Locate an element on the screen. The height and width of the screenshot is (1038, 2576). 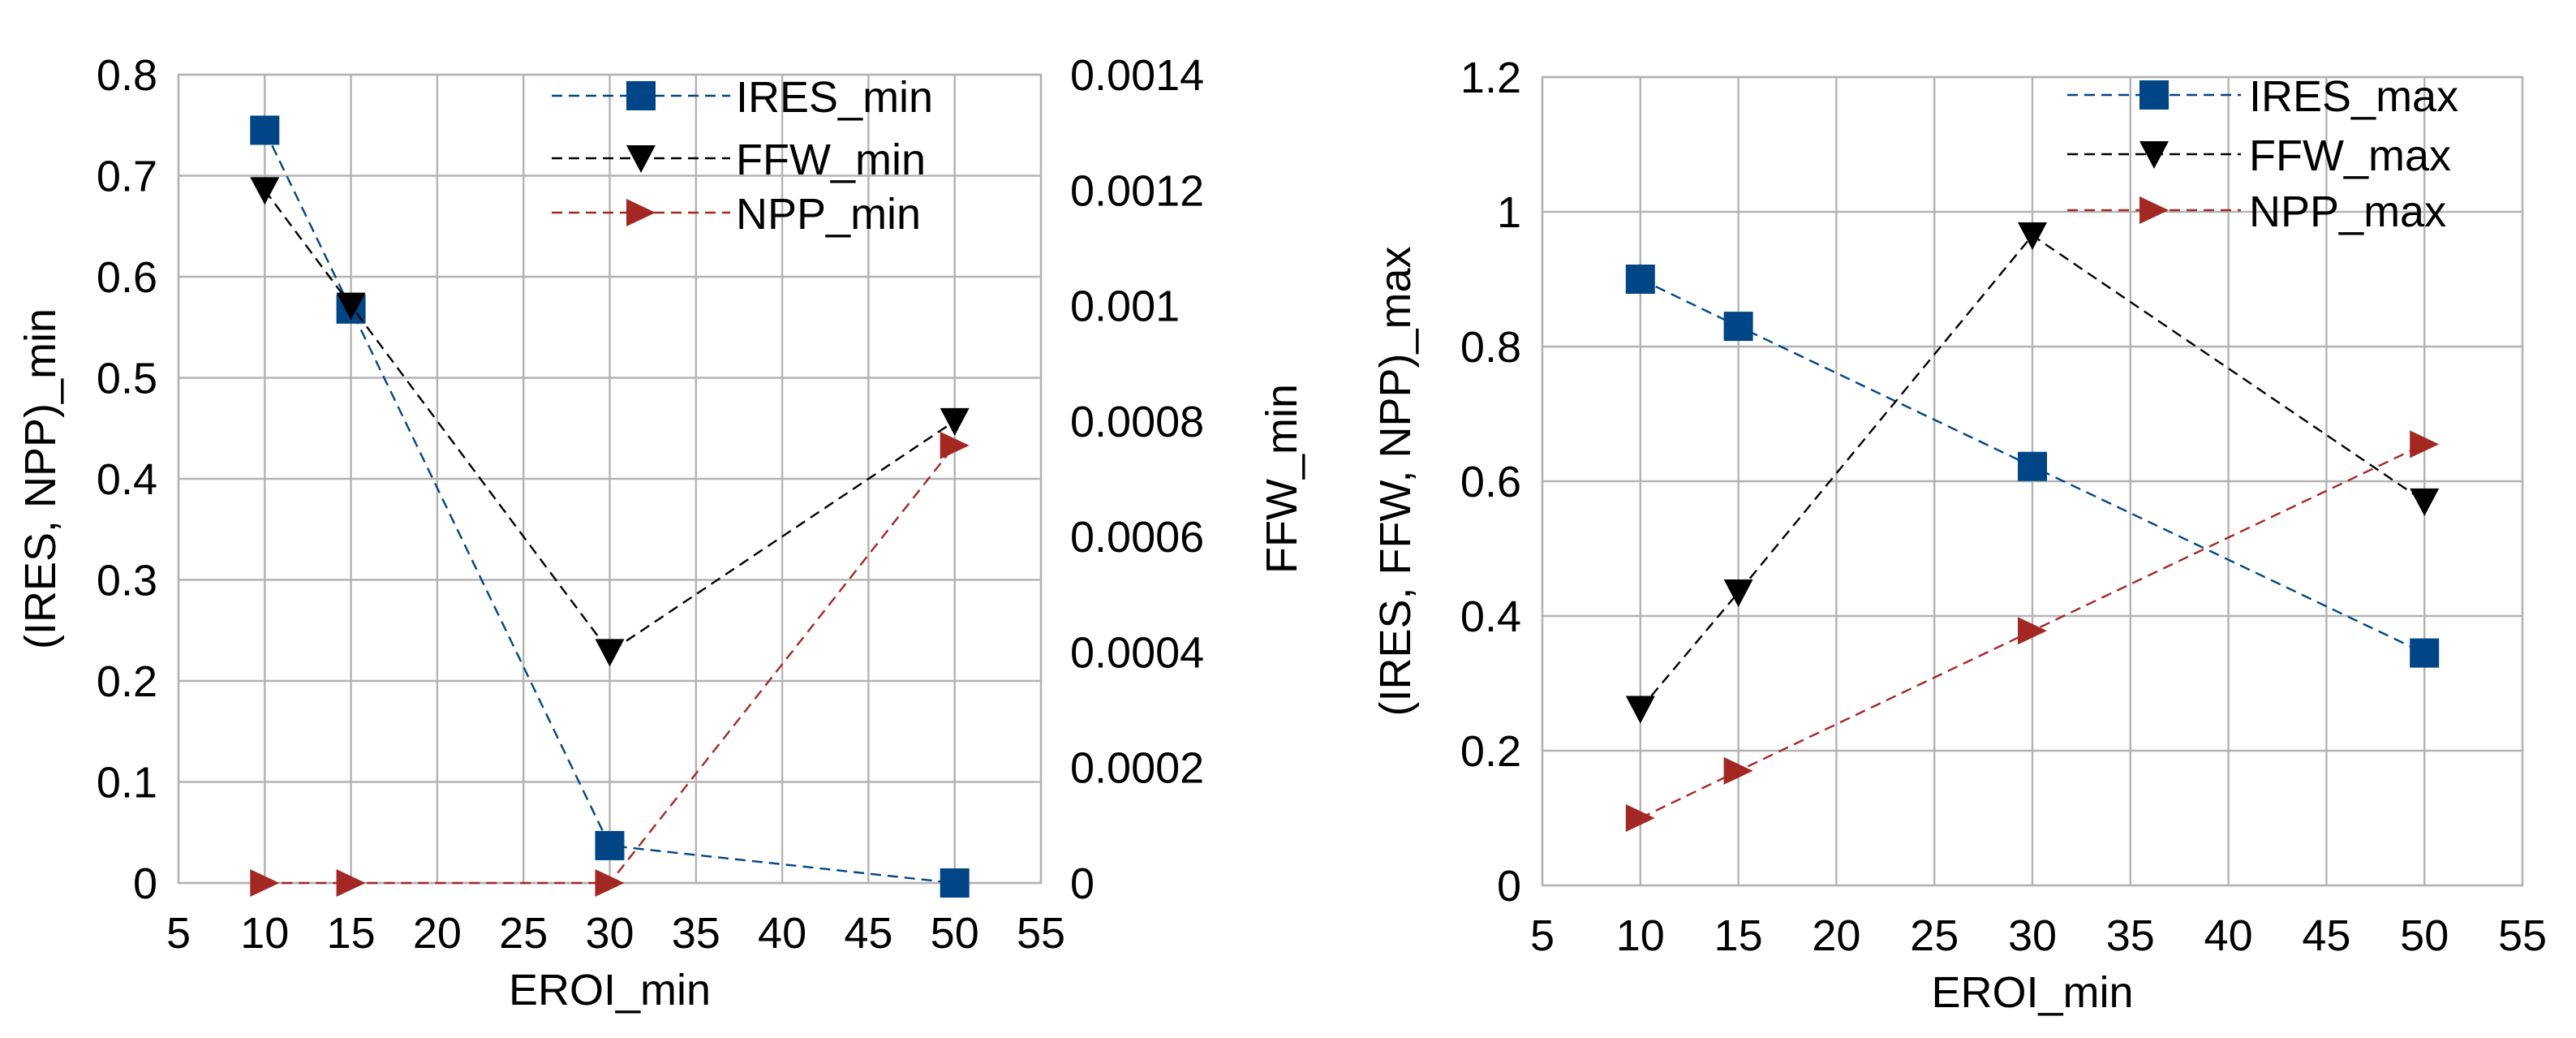
y2-tick-label: 0 is located at coordinates (1082, 883).